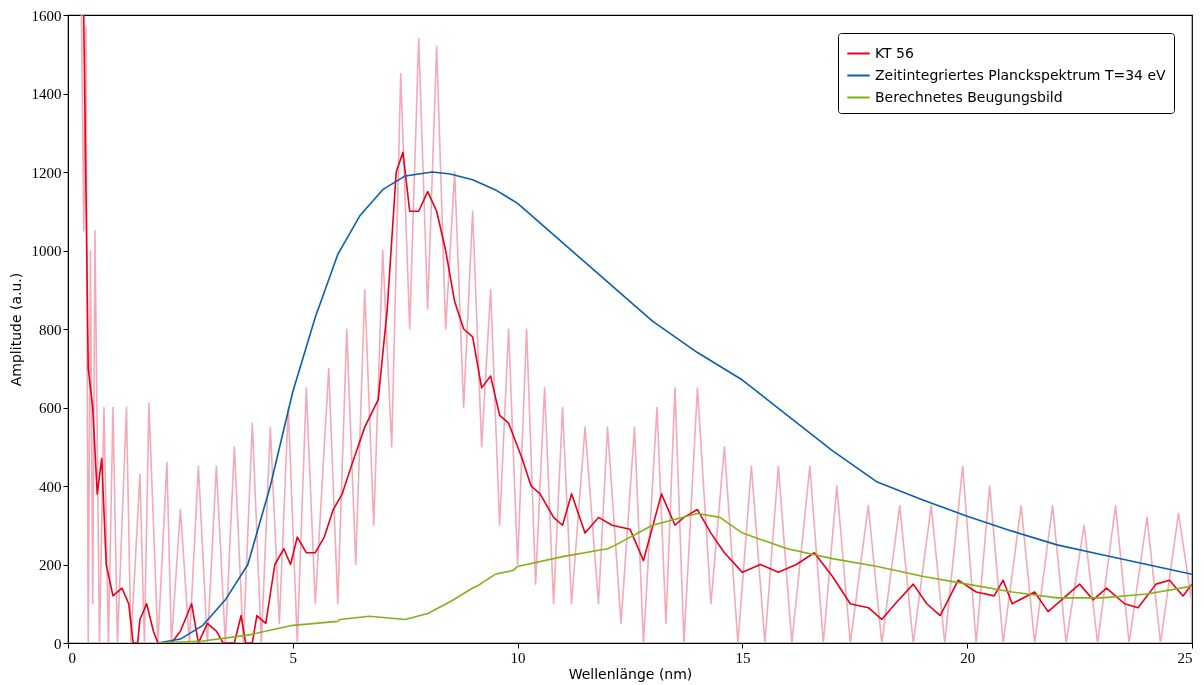 The image size is (1204, 685). I want to click on y-tick-label: 0, so click(58, 643).